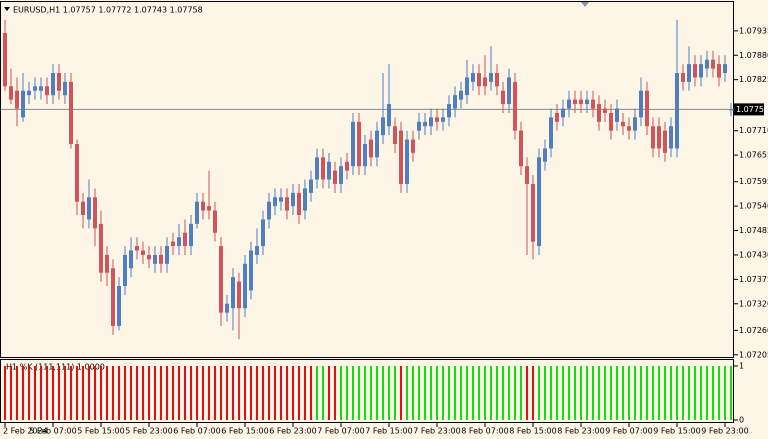  I want to click on indicator-title: H1 %K (111,111) 1.0000, so click(55, 367).